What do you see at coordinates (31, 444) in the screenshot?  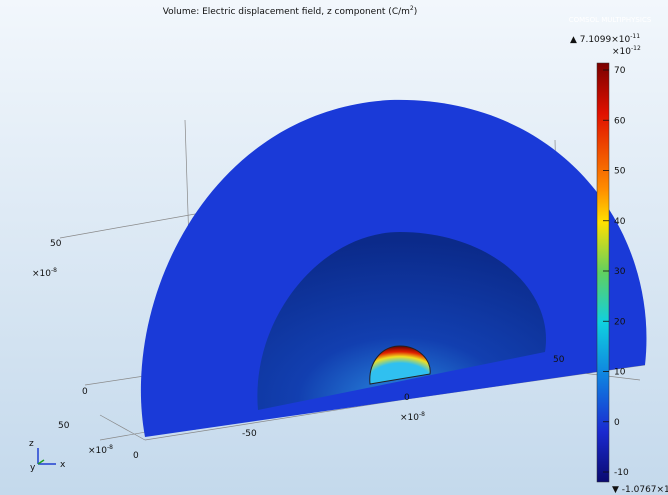 I see `triad-z: z` at bounding box center [31, 444].